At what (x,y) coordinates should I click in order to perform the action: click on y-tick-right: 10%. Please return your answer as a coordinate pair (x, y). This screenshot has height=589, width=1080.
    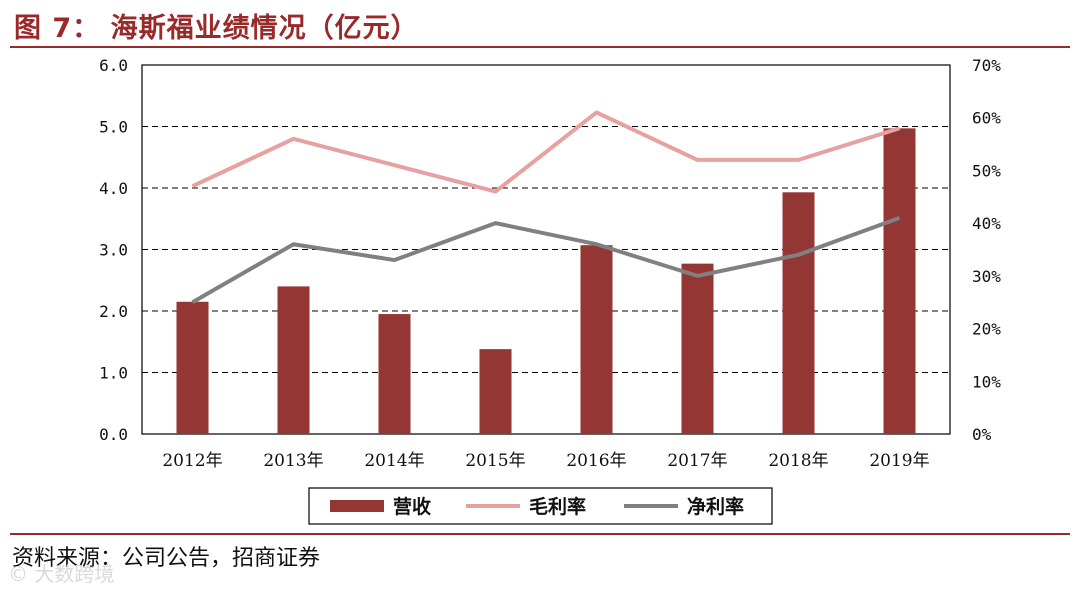
    Looking at the image, I should click on (986, 381).